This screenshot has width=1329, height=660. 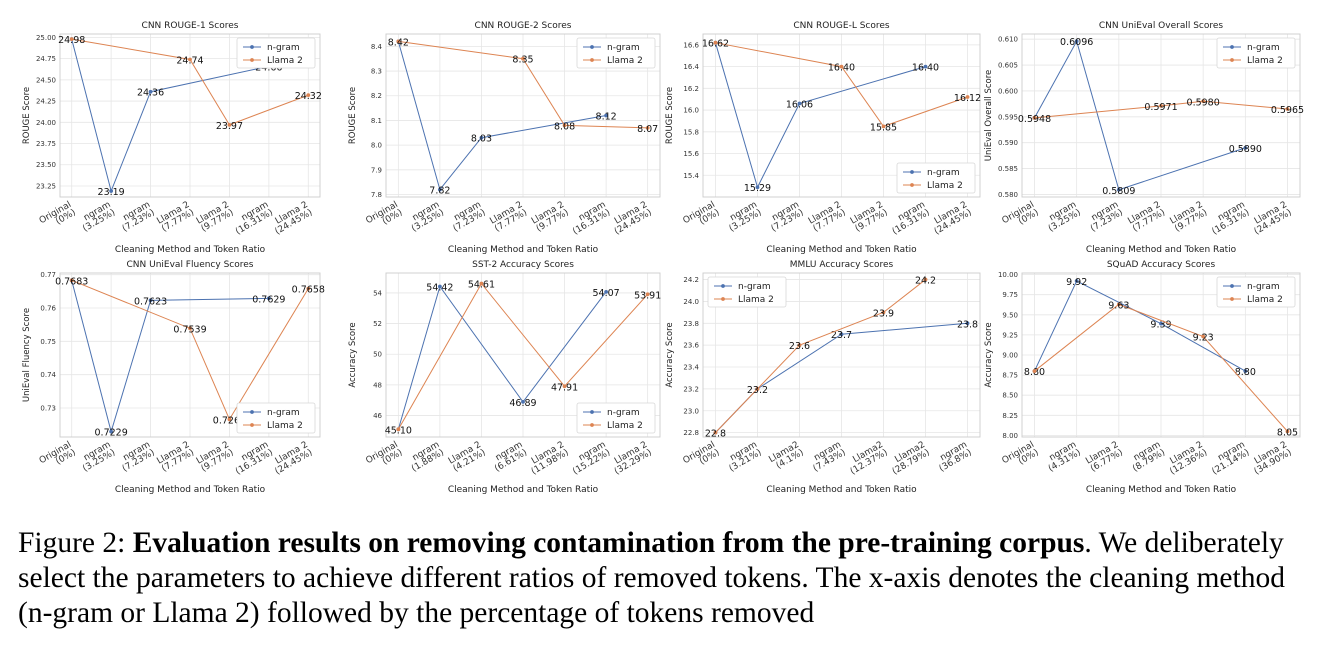 I want to click on y-tick-label: 8.75, so click(x=1010, y=376).